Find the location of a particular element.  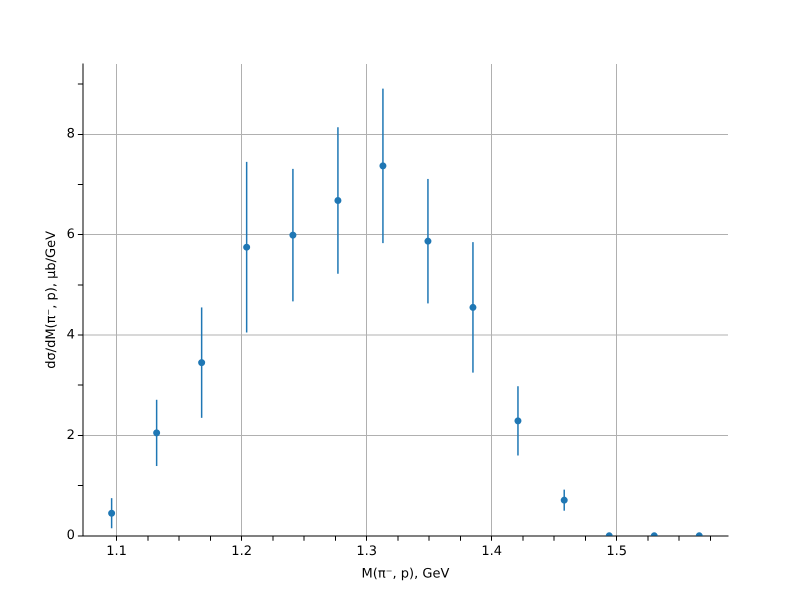

x-axis-title: M(π⁻, p), GeV is located at coordinates (406, 574).